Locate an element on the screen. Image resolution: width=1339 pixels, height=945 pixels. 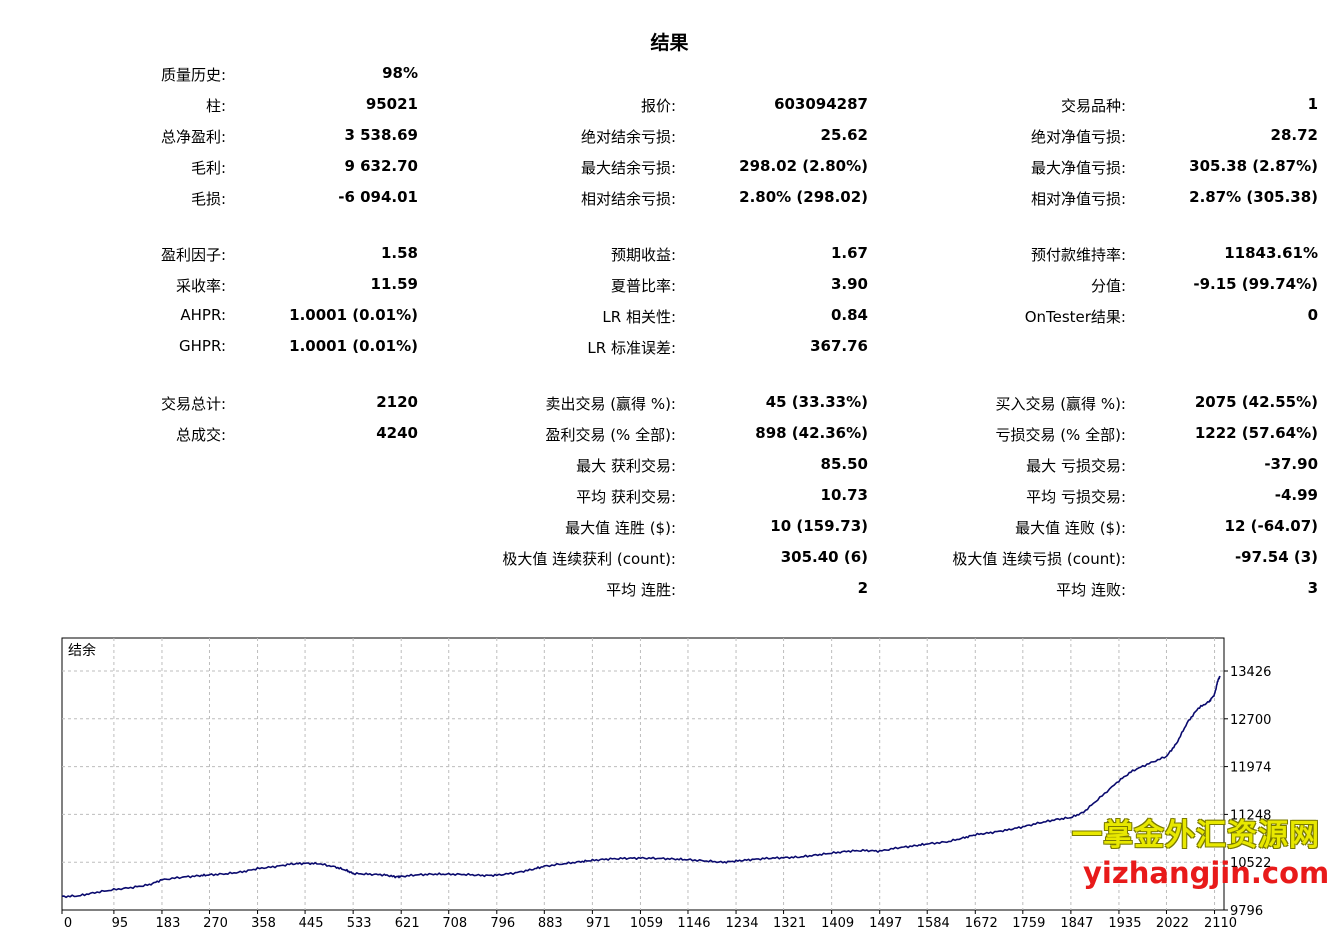
x-tick-label: 1672 is located at coordinates (981, 923).